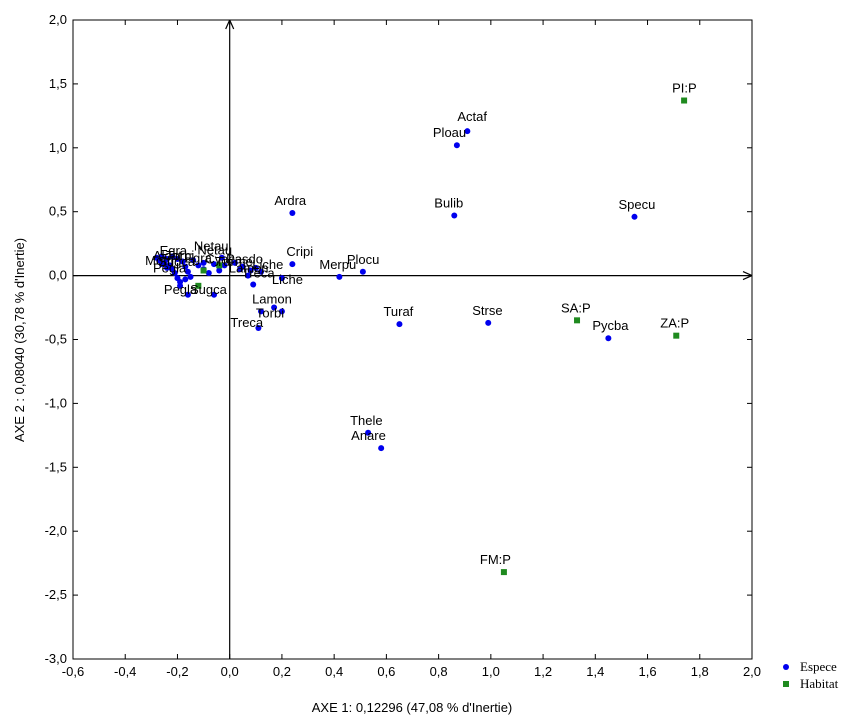 The height and width of the screenshot is (718, 857). I want to click on legend: Espece Habitat, so click(811, 675).